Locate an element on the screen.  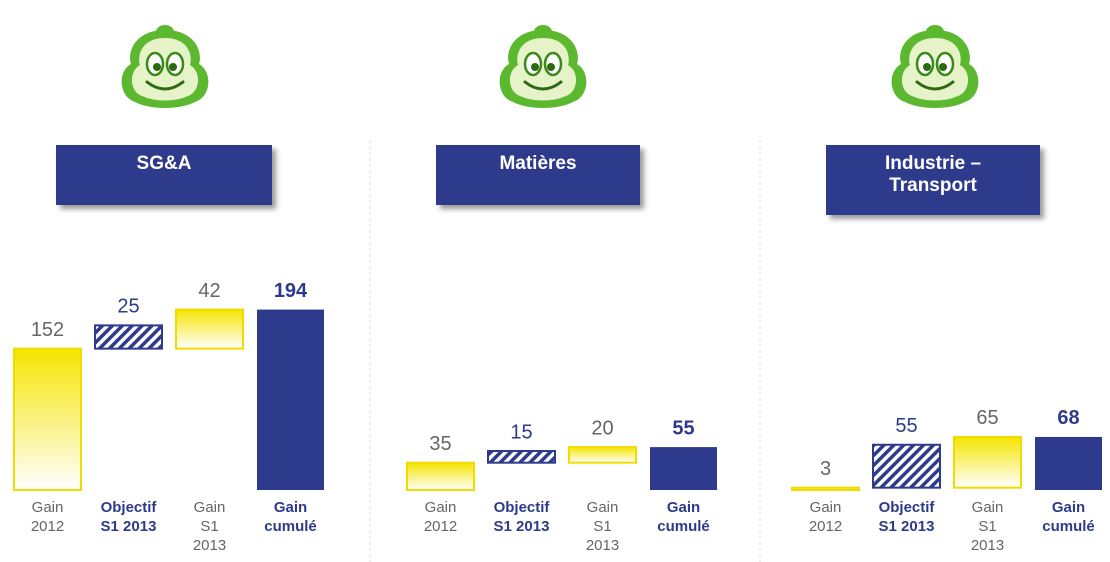
value-label: 20 is located at coordinates (602, 428).